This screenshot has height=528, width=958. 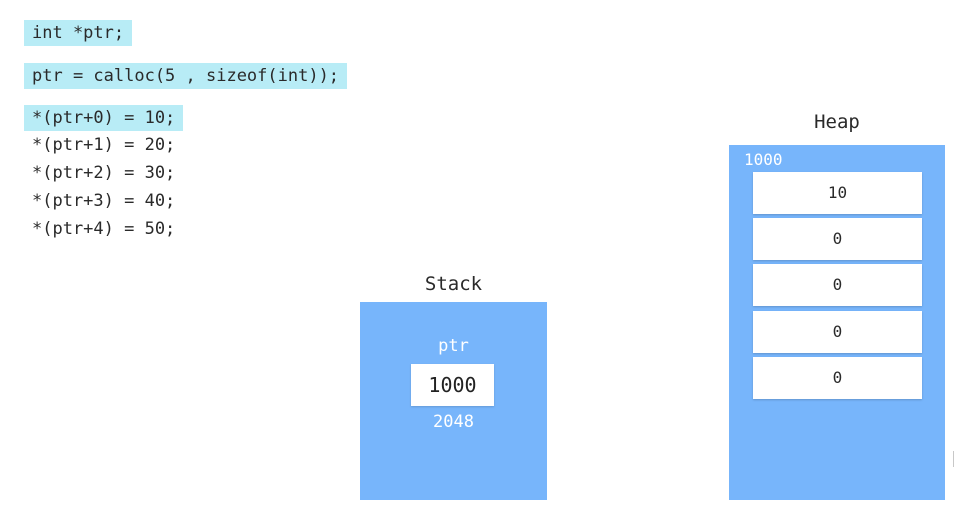 What do you see at coordinates (453, 284) in the screenshot?
I see `stack-title: Stack` at bounding box center [453, 284].